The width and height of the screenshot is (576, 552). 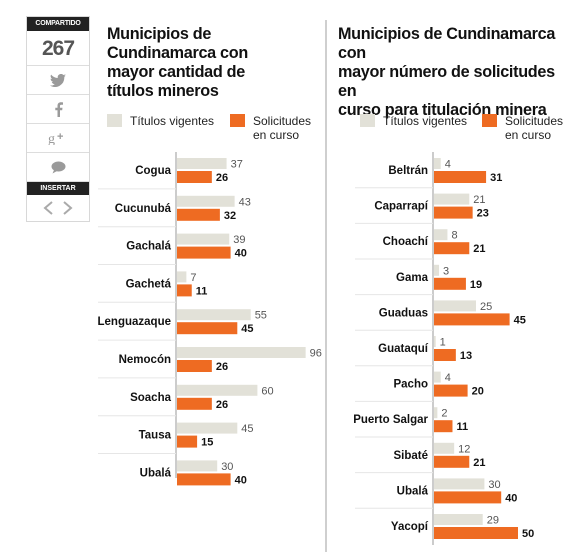 I want to click on insert-header: INSERTAR, so click(x=58, y=188).